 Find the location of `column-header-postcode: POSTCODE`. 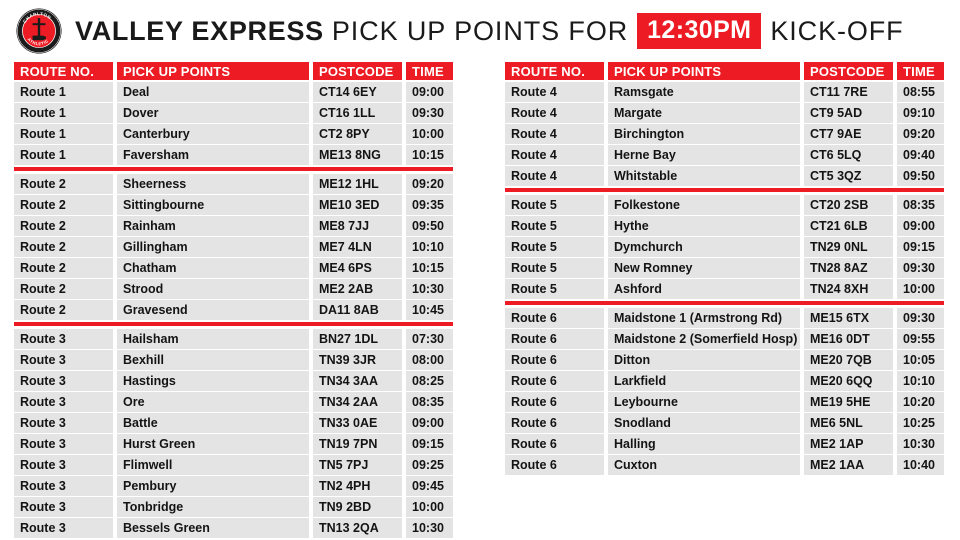

column-header-postcode: POSTCODE is located at coordinates (357, 71).